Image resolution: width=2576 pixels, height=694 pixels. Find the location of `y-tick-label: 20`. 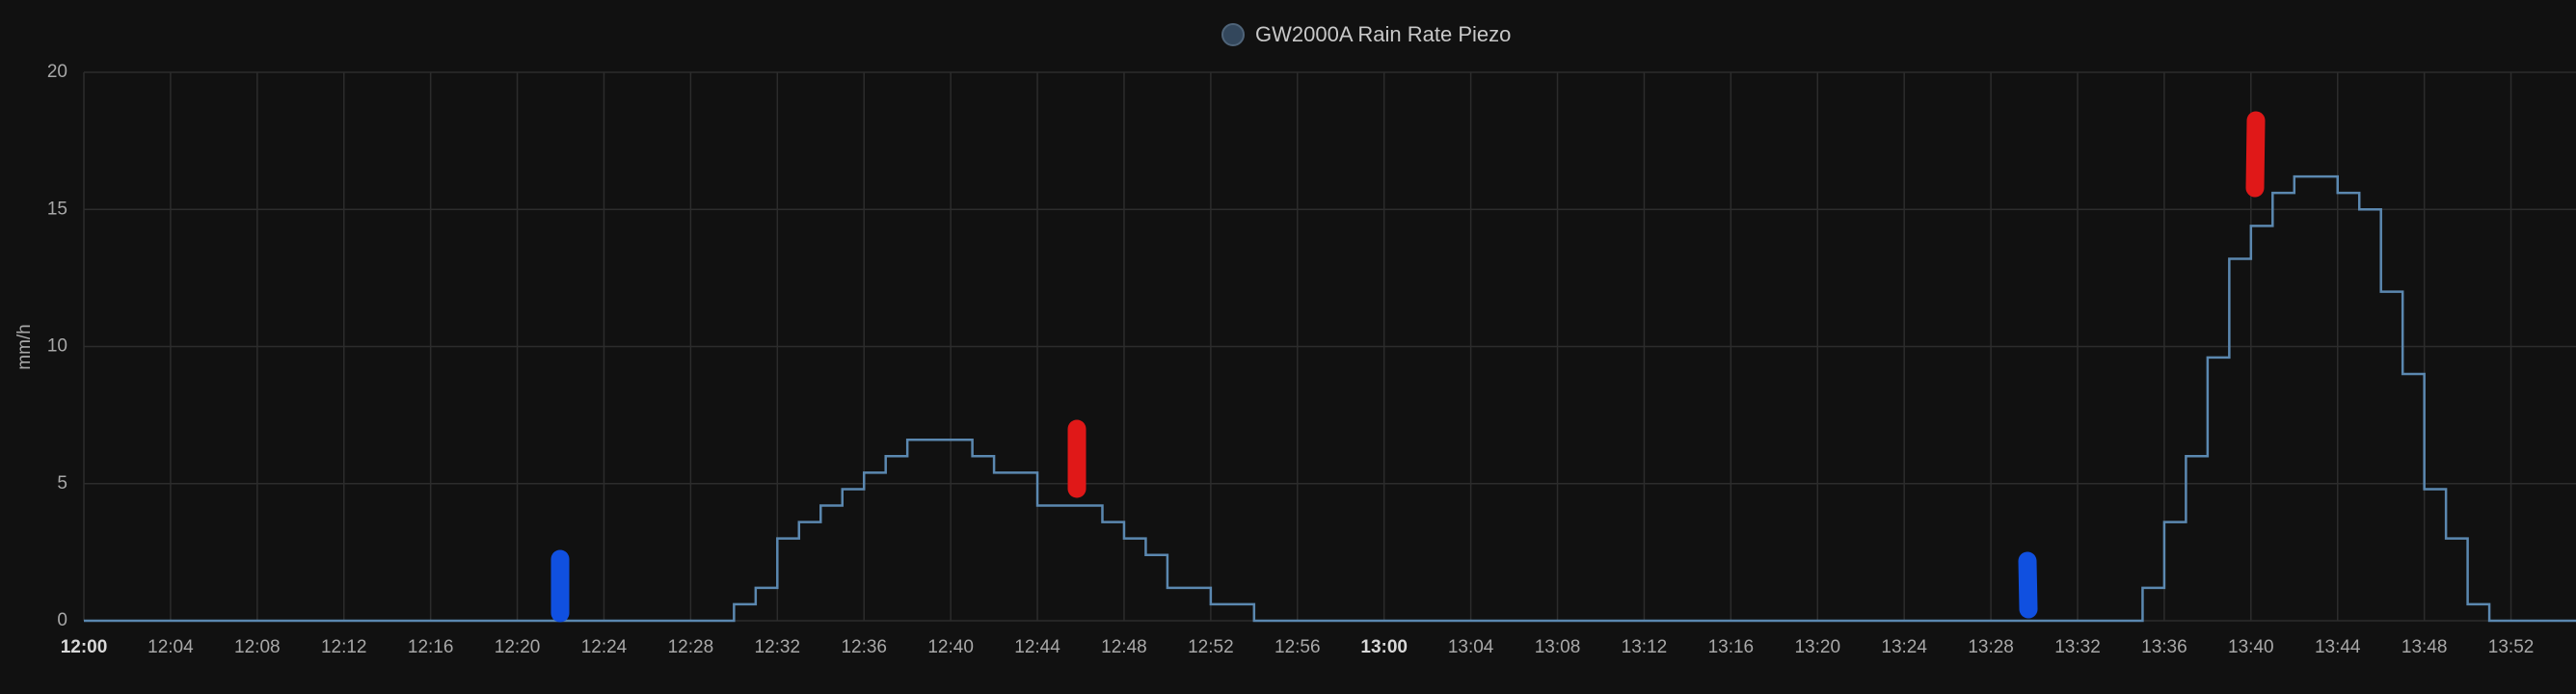

y-tick-label: 20 is located at coordinates (57, 72).